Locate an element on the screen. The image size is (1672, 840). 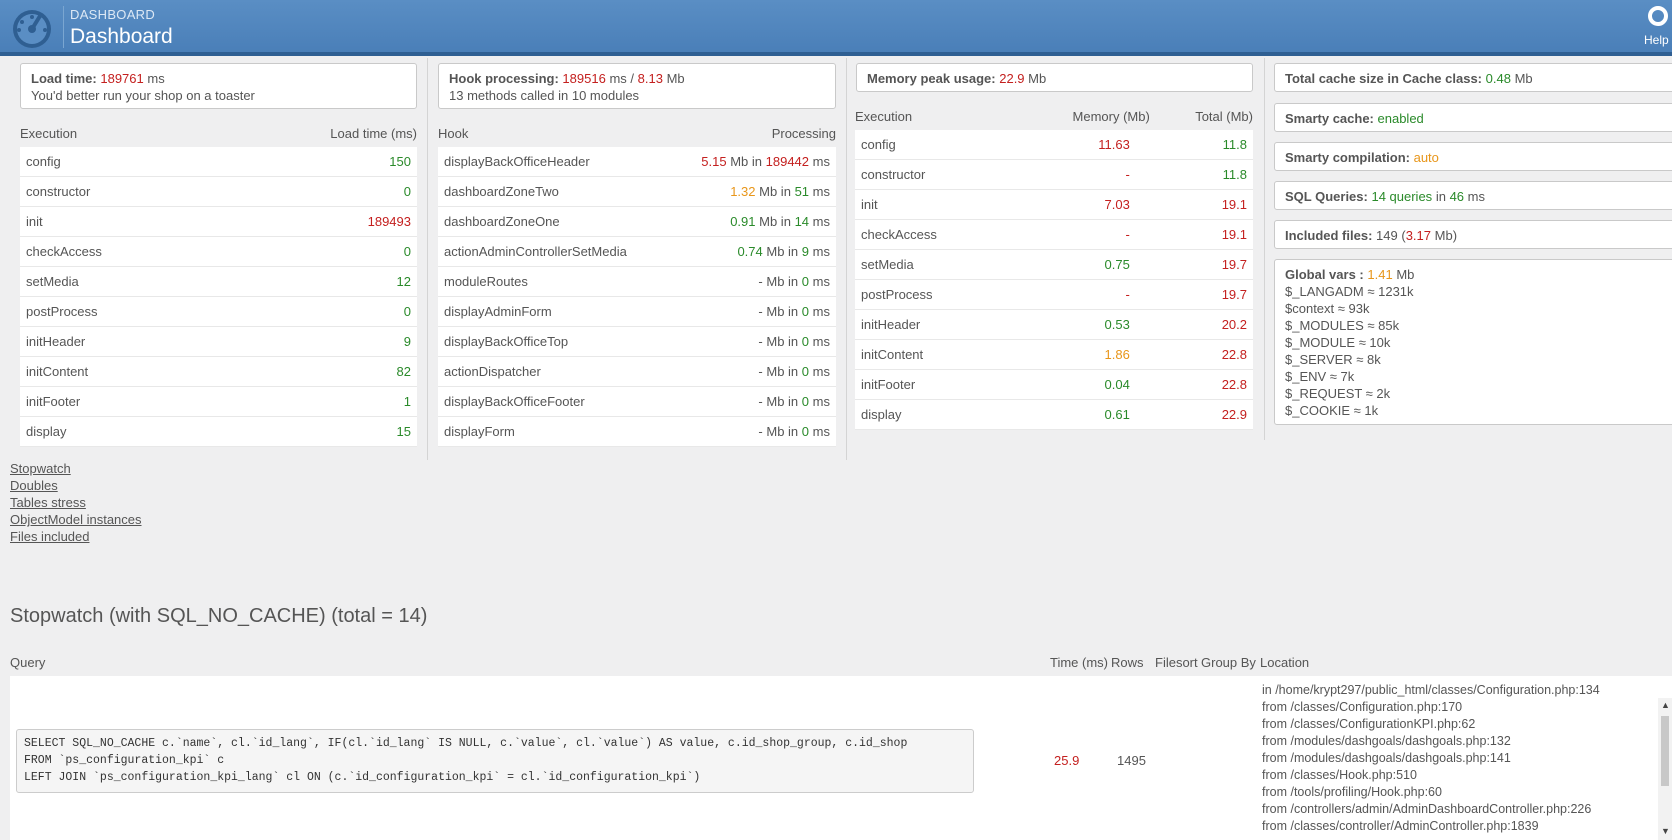
column-divider is located at coordinates (846, 259).